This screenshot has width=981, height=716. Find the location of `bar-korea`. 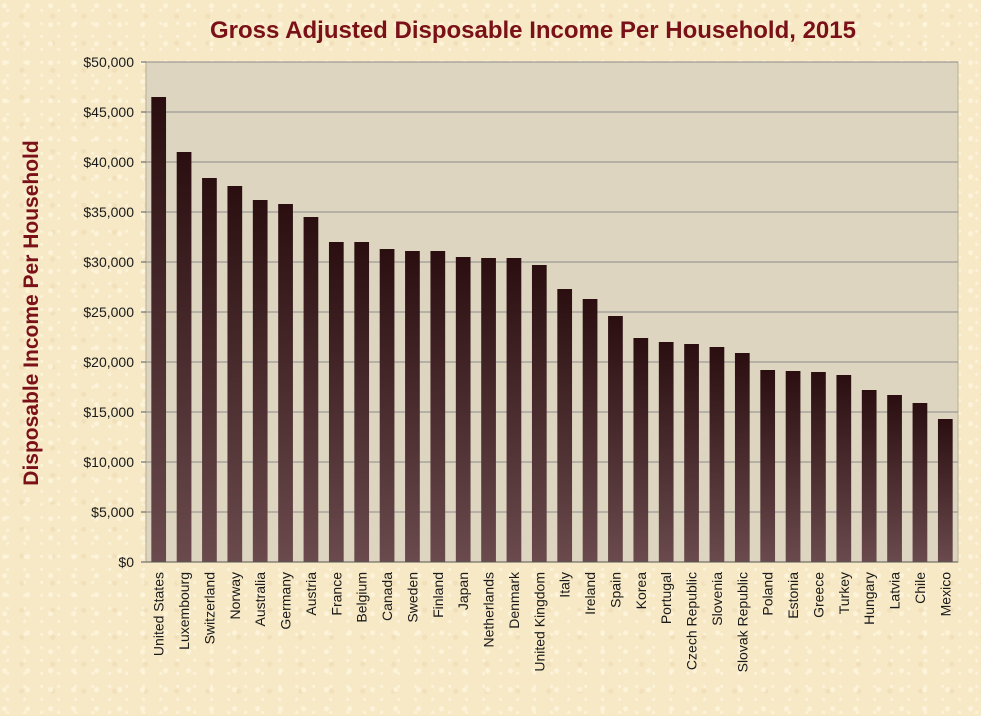

bar-korea is located at coordinates (641, 450).